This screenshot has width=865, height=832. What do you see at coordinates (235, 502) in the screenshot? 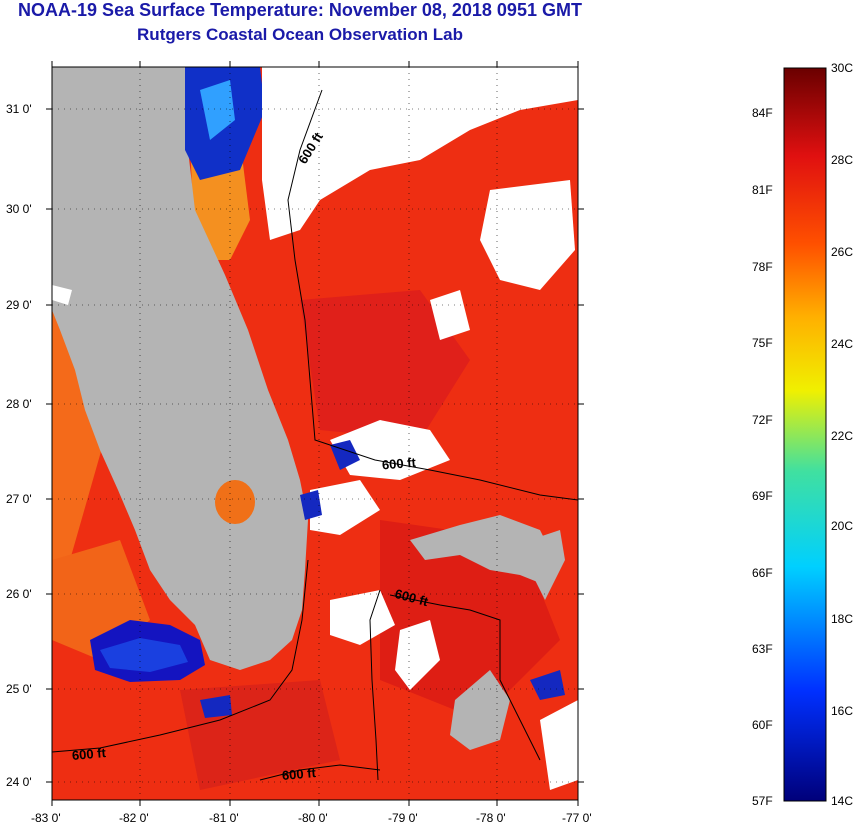
I see `lake-okeechobee` at bounding box center [235, 502].